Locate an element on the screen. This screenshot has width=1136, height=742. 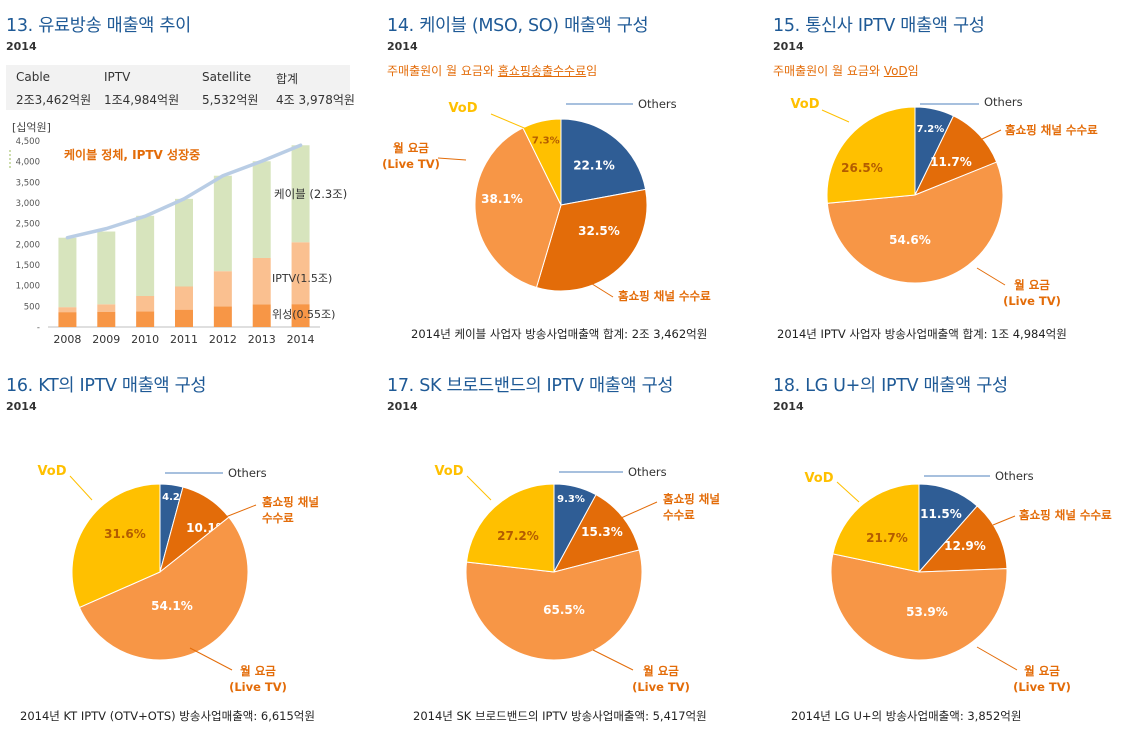
panel-title: 15. 통신사 IPTV 매출액 구성 is located at coordinates (879, 26).